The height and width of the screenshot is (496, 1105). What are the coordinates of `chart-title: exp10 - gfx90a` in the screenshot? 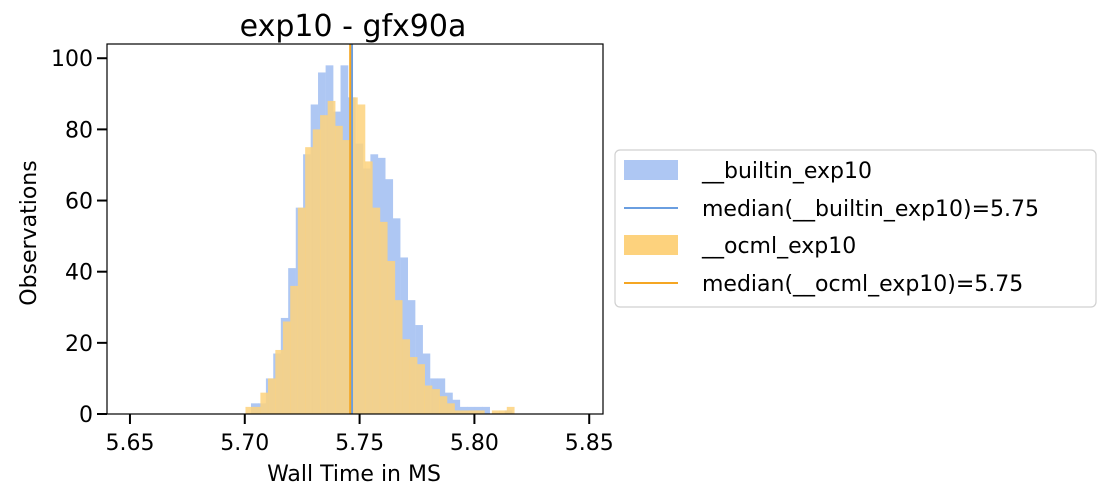 It's located at (353, 26).